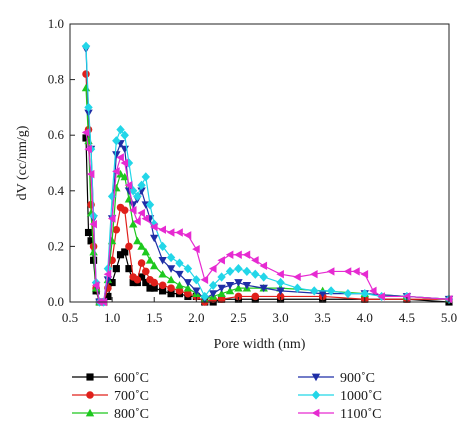  Describe the element at coordinates (339, 414) in the screenshot. I see `legend-item: 1100˚C` at that location.